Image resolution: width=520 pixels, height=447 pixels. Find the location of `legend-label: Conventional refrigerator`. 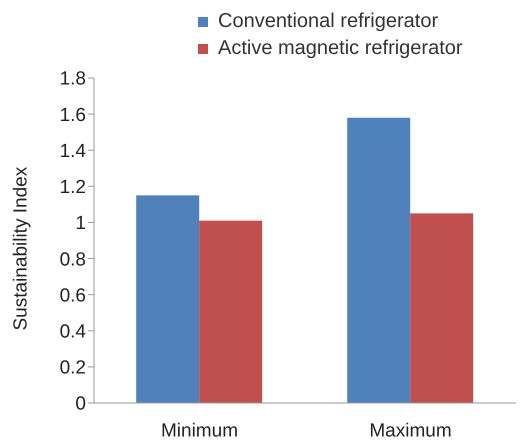

legend-label: Conventional refrigerator is located at coordinates (328, 21).